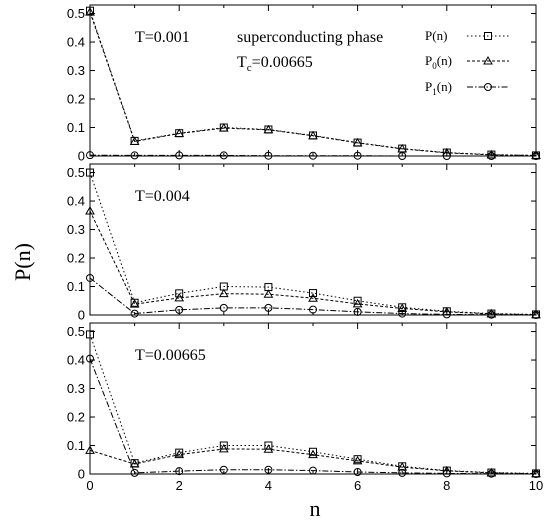 The width and height of the screenshot is (547, 523). What do you see at coordinates (357, 485) in the screenshot?
I see `x-tick-label: 6` at bounding box center [357, 485].